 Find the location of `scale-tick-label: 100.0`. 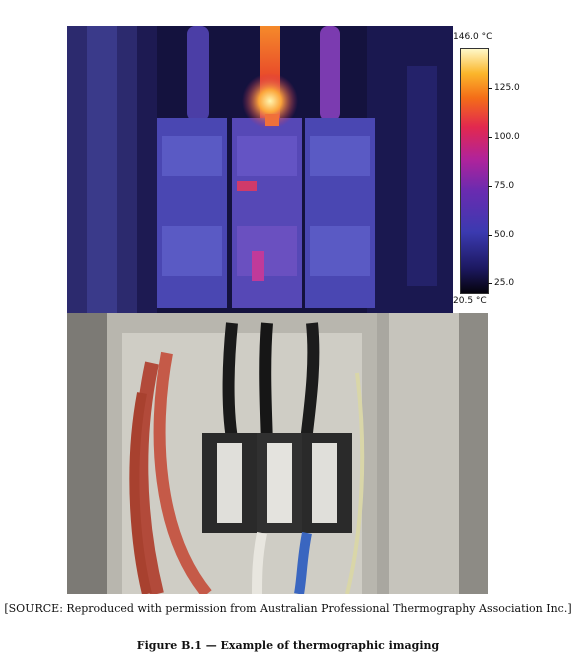

scale-tick-label: 100.0 is located at coordinates (507, 137).